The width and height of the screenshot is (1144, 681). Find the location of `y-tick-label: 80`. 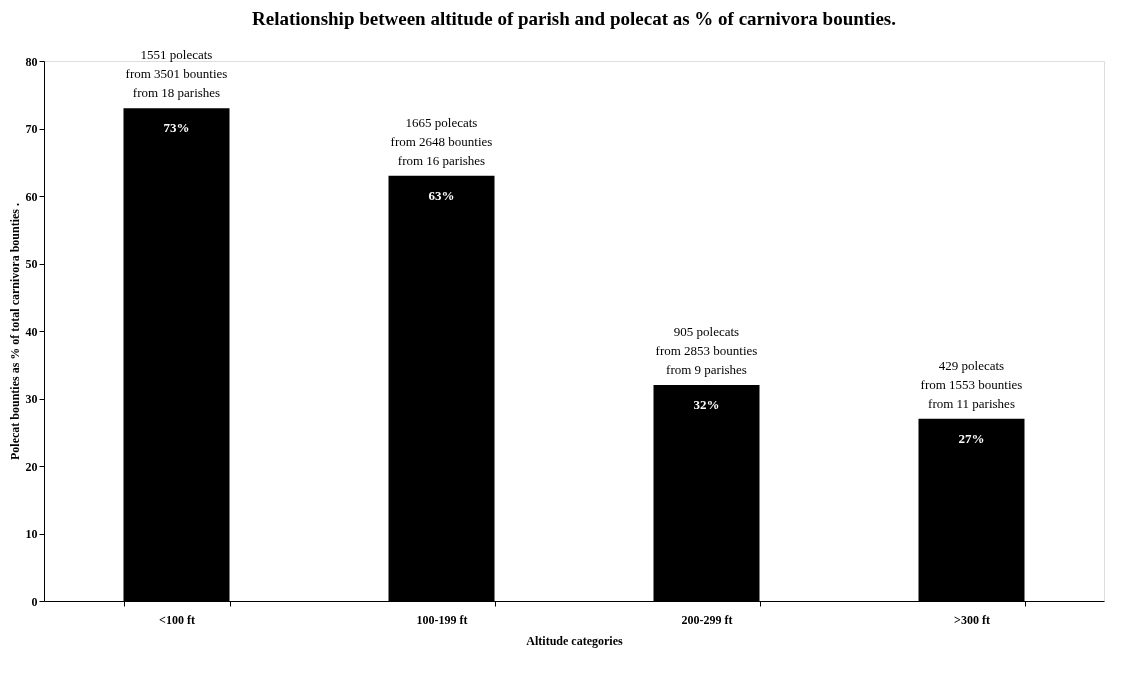

y-tick-label: 80 is located at coordinates (31, 61).